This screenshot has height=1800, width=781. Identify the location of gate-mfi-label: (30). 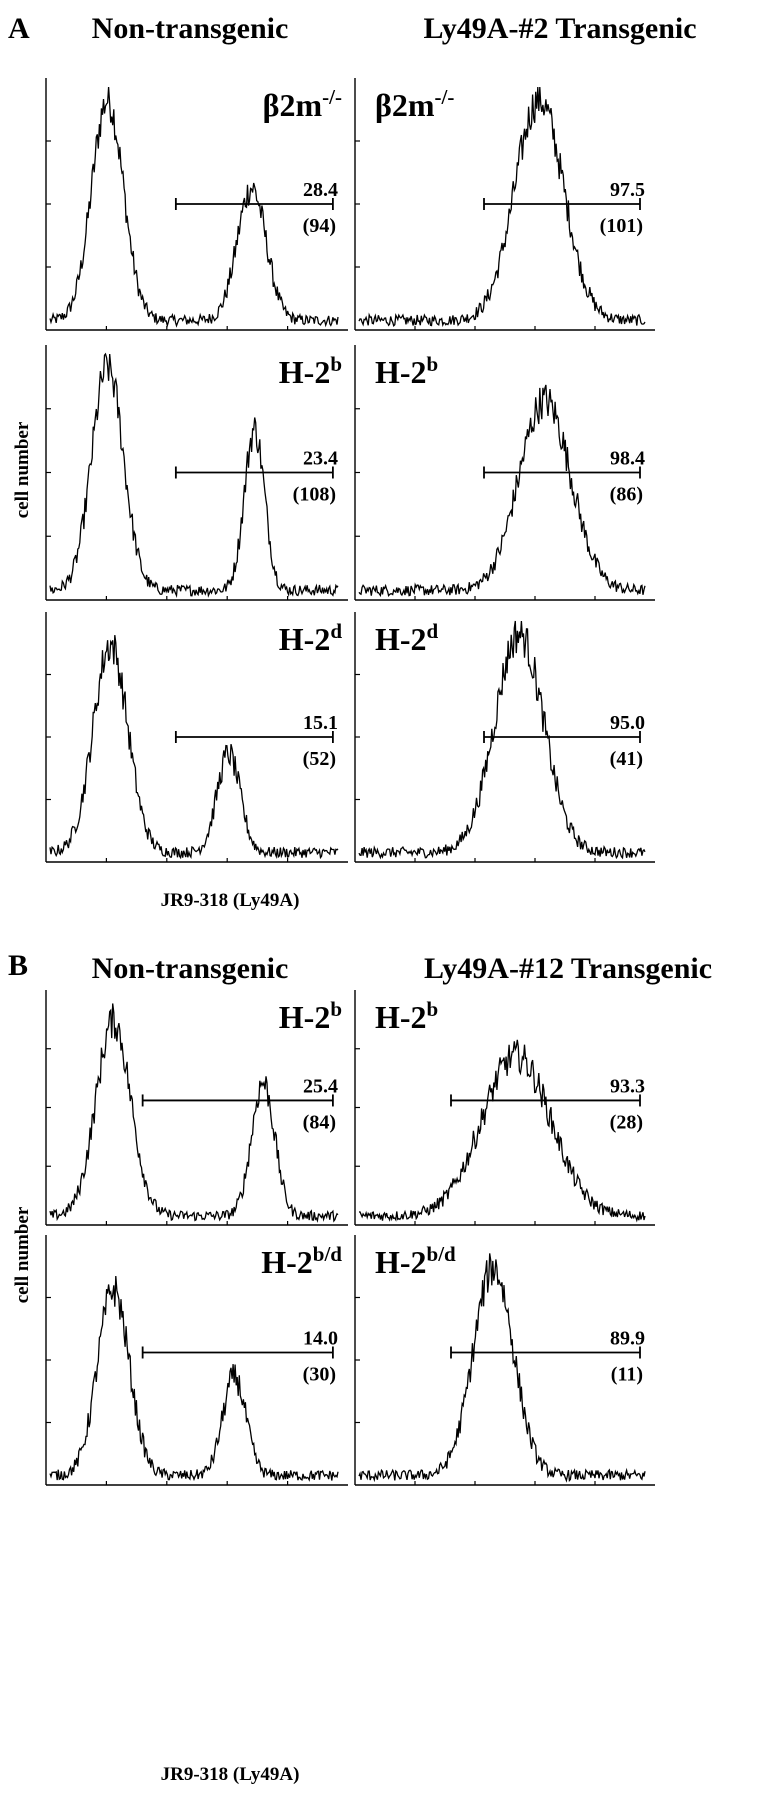
(319, 1375).